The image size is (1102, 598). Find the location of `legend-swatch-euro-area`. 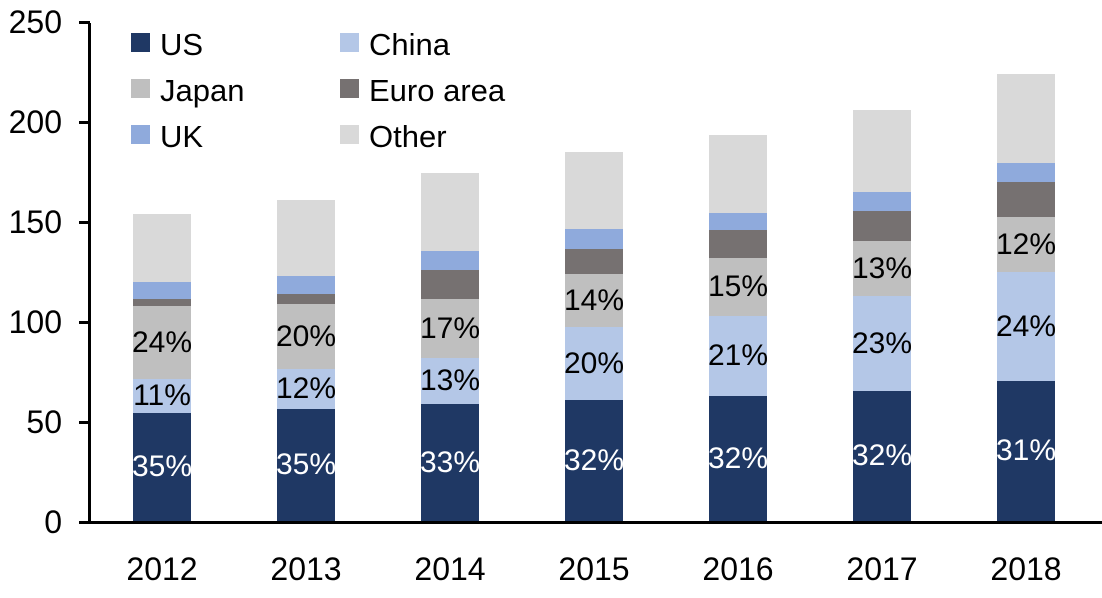

legend-swatch-euro-area is located at coordinates (349, 88).